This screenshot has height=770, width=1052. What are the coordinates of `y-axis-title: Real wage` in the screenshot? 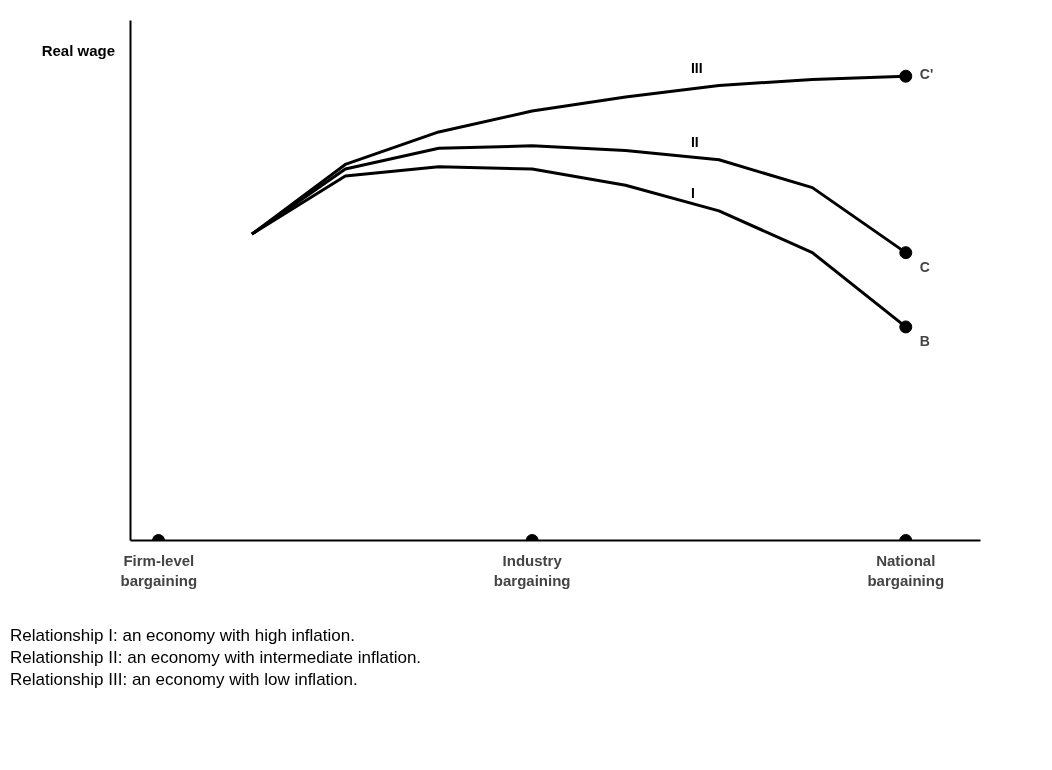 It's located at (78, 51).